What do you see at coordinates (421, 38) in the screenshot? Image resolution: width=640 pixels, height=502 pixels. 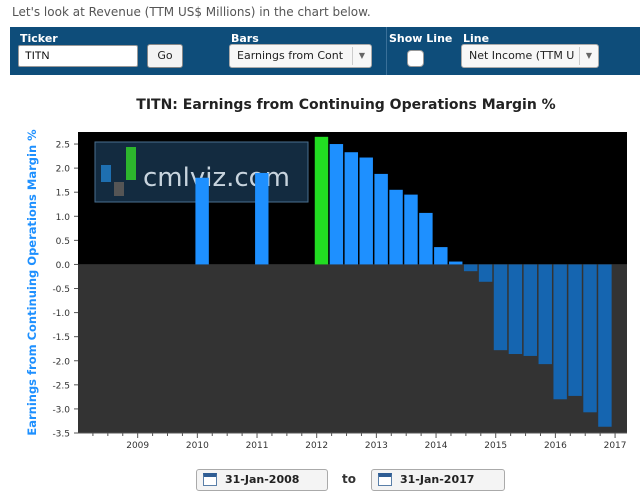 I see `show-line-label: Show Line` at bounding box center [421, 38].